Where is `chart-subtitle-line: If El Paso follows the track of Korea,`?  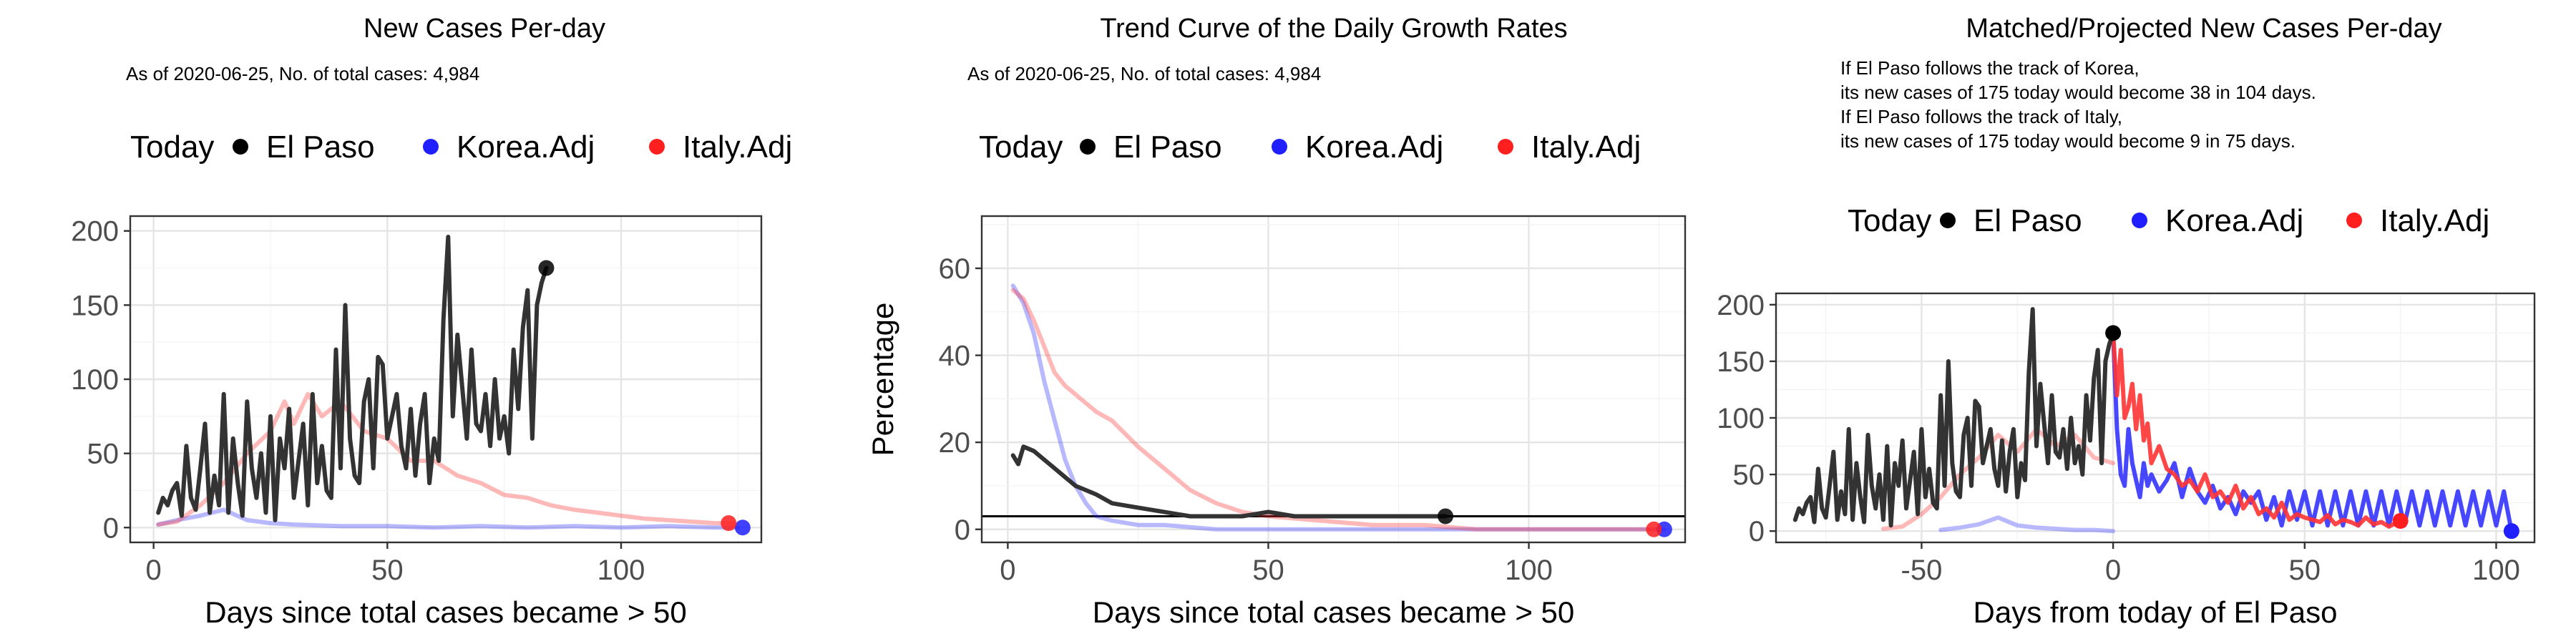 chart-subtitle-line: If El Paso follows the track of Korea, is located at coordinates (1990, 68).